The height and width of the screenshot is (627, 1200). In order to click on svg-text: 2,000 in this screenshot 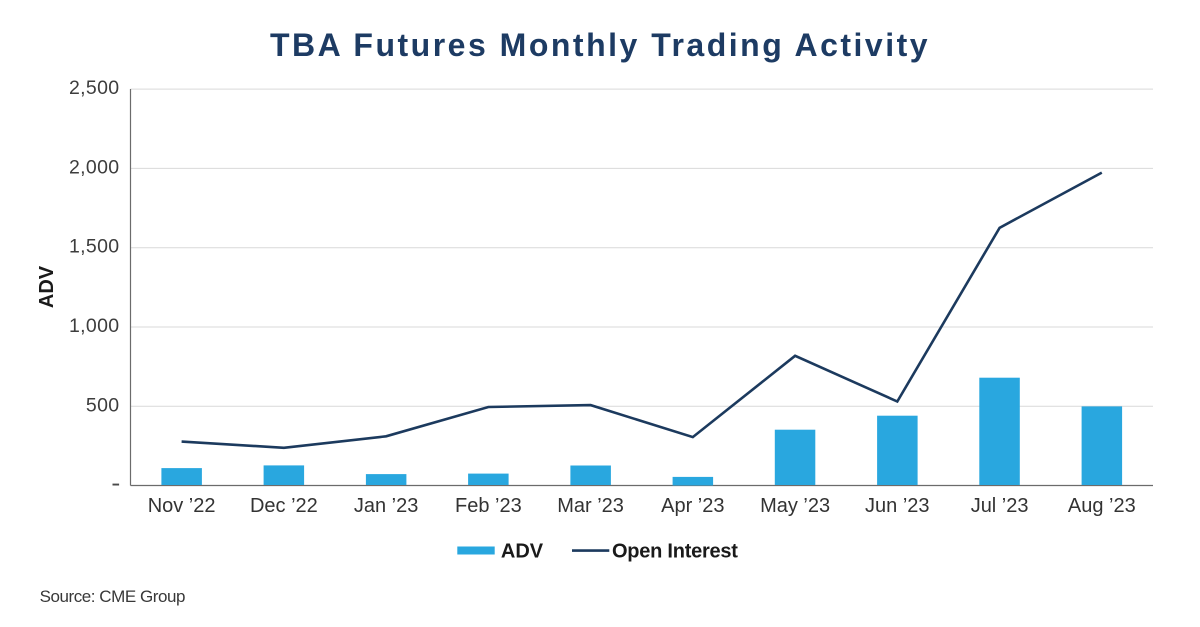, I will do `click(94, 167)`.